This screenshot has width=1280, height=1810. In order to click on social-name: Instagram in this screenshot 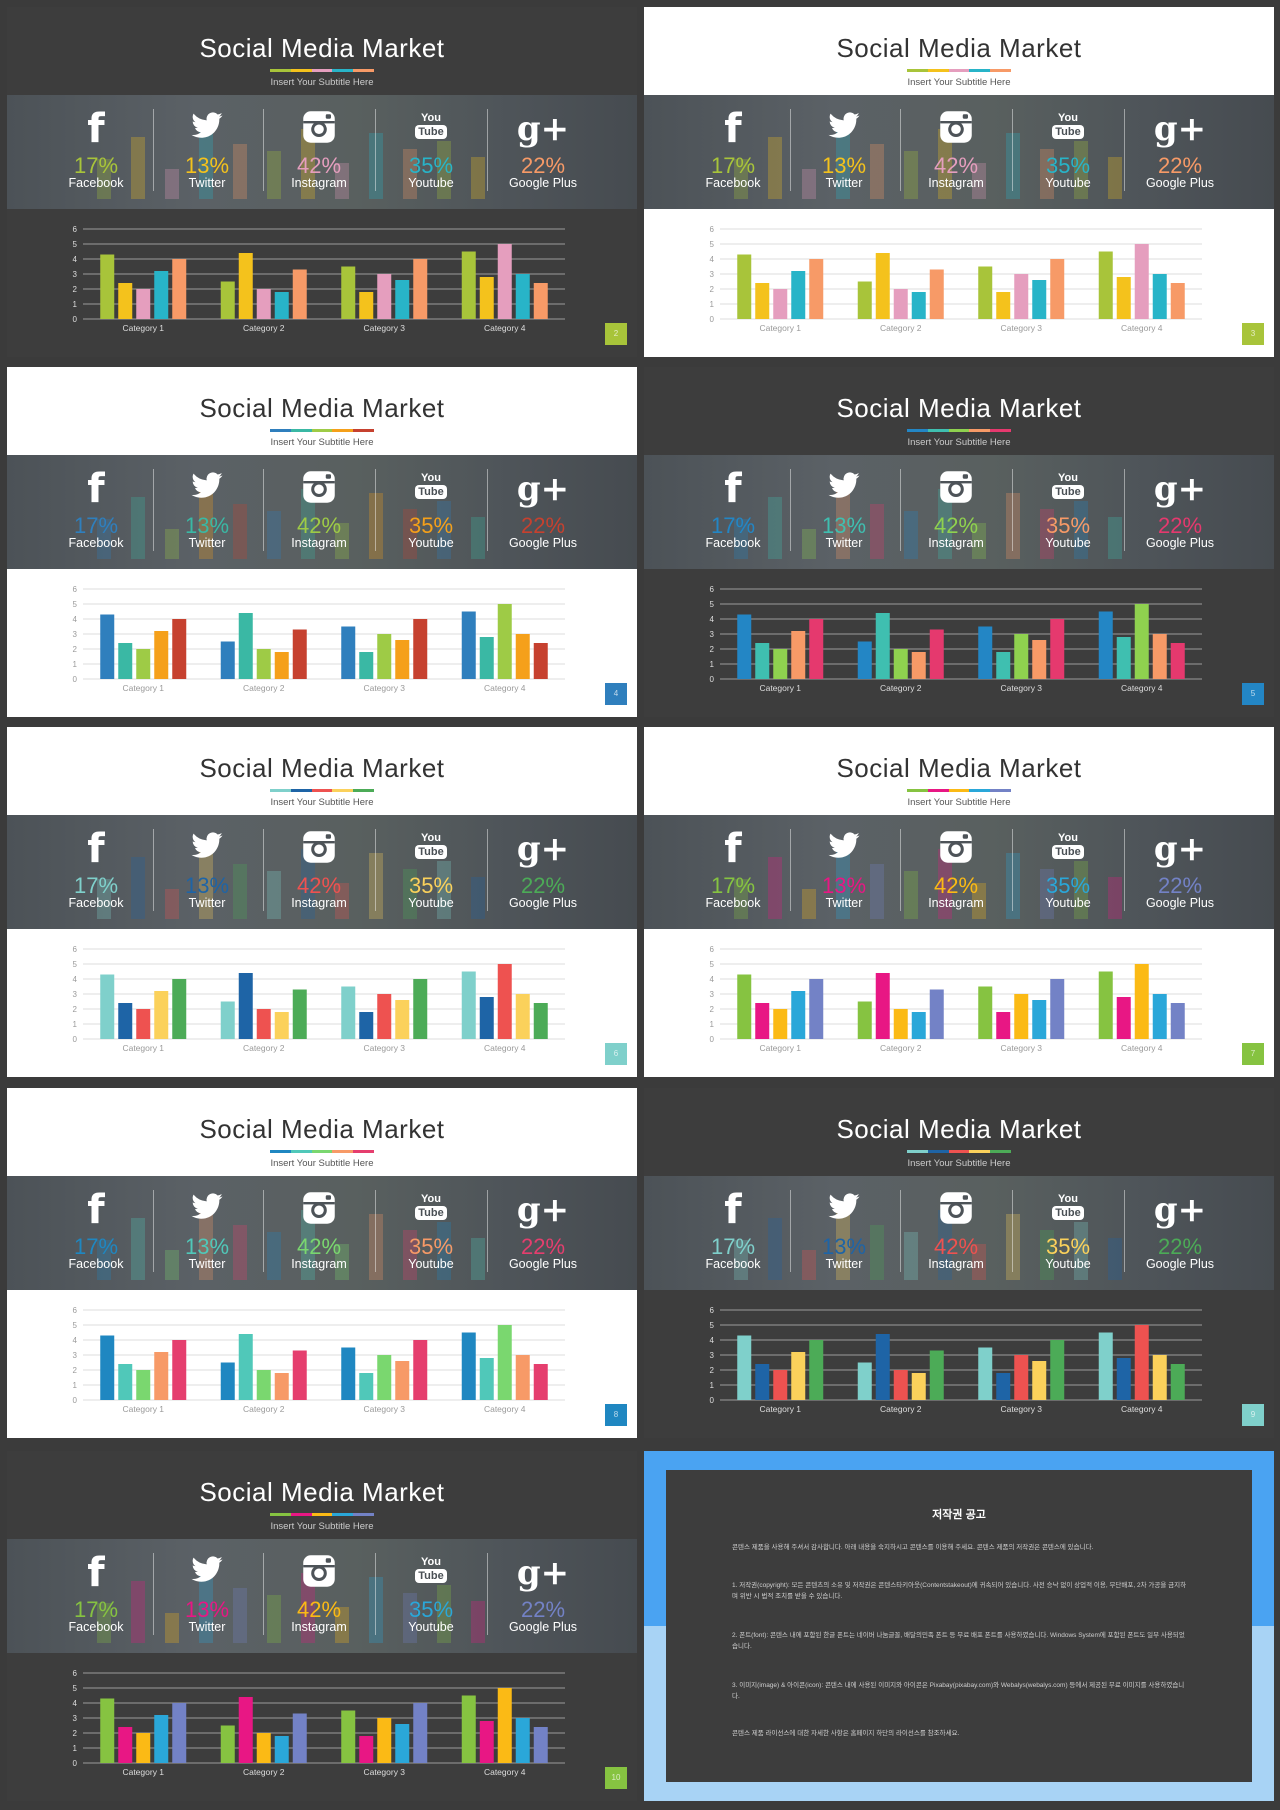, I will do `click(956, 183)`.